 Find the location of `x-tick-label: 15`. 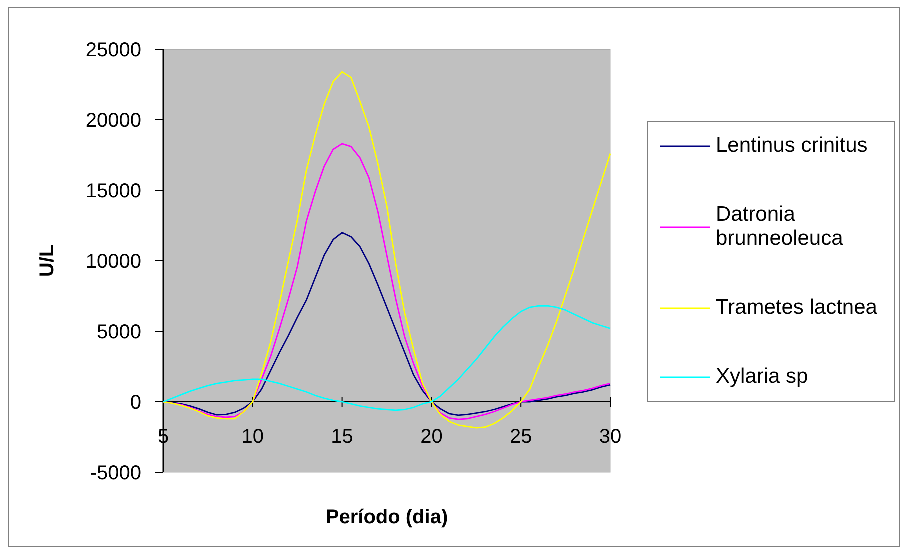

x-tick-label: 15 is located at coordinates (342, 437).